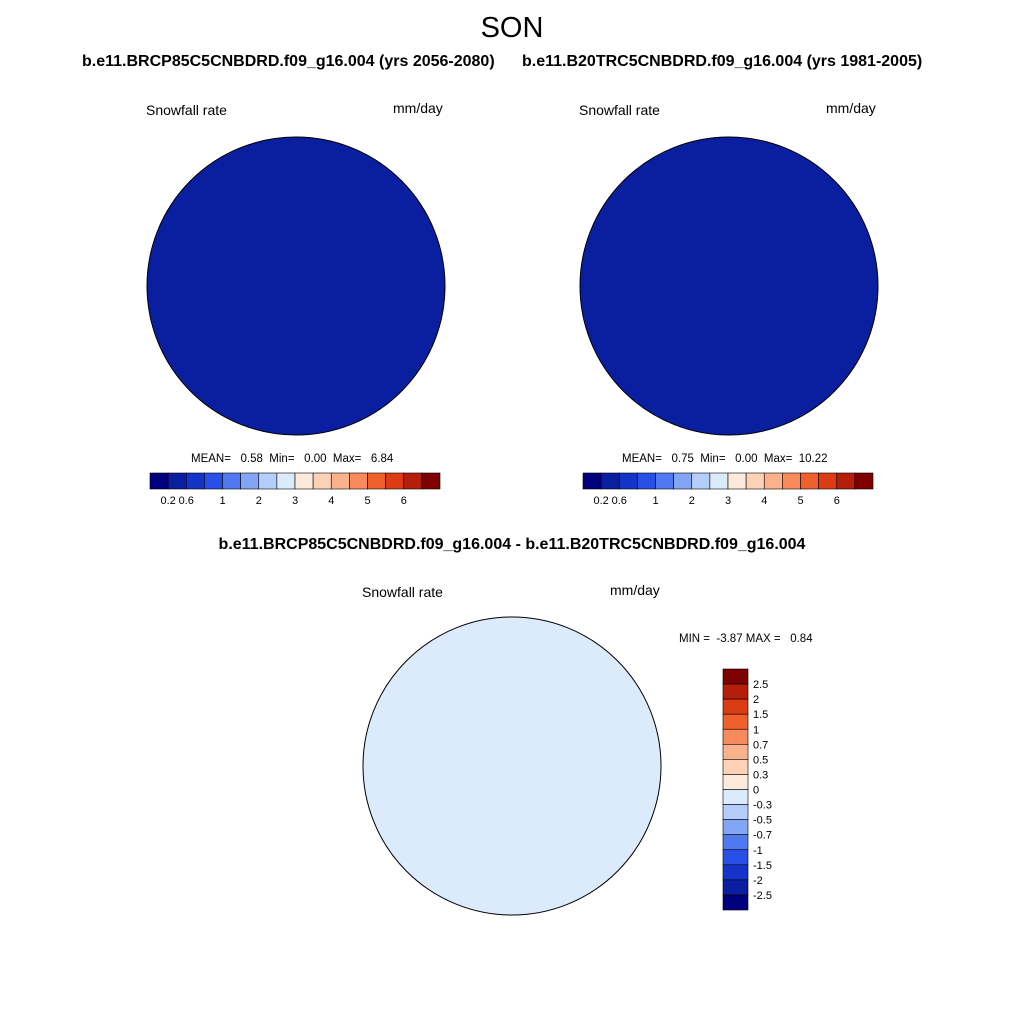 The height and width of the screenshot is (1024, 1024). Describe the element at coordinates (762, 806) in the screenshot. I see `difference-colorbar-tick-label: -0.3` at that location.